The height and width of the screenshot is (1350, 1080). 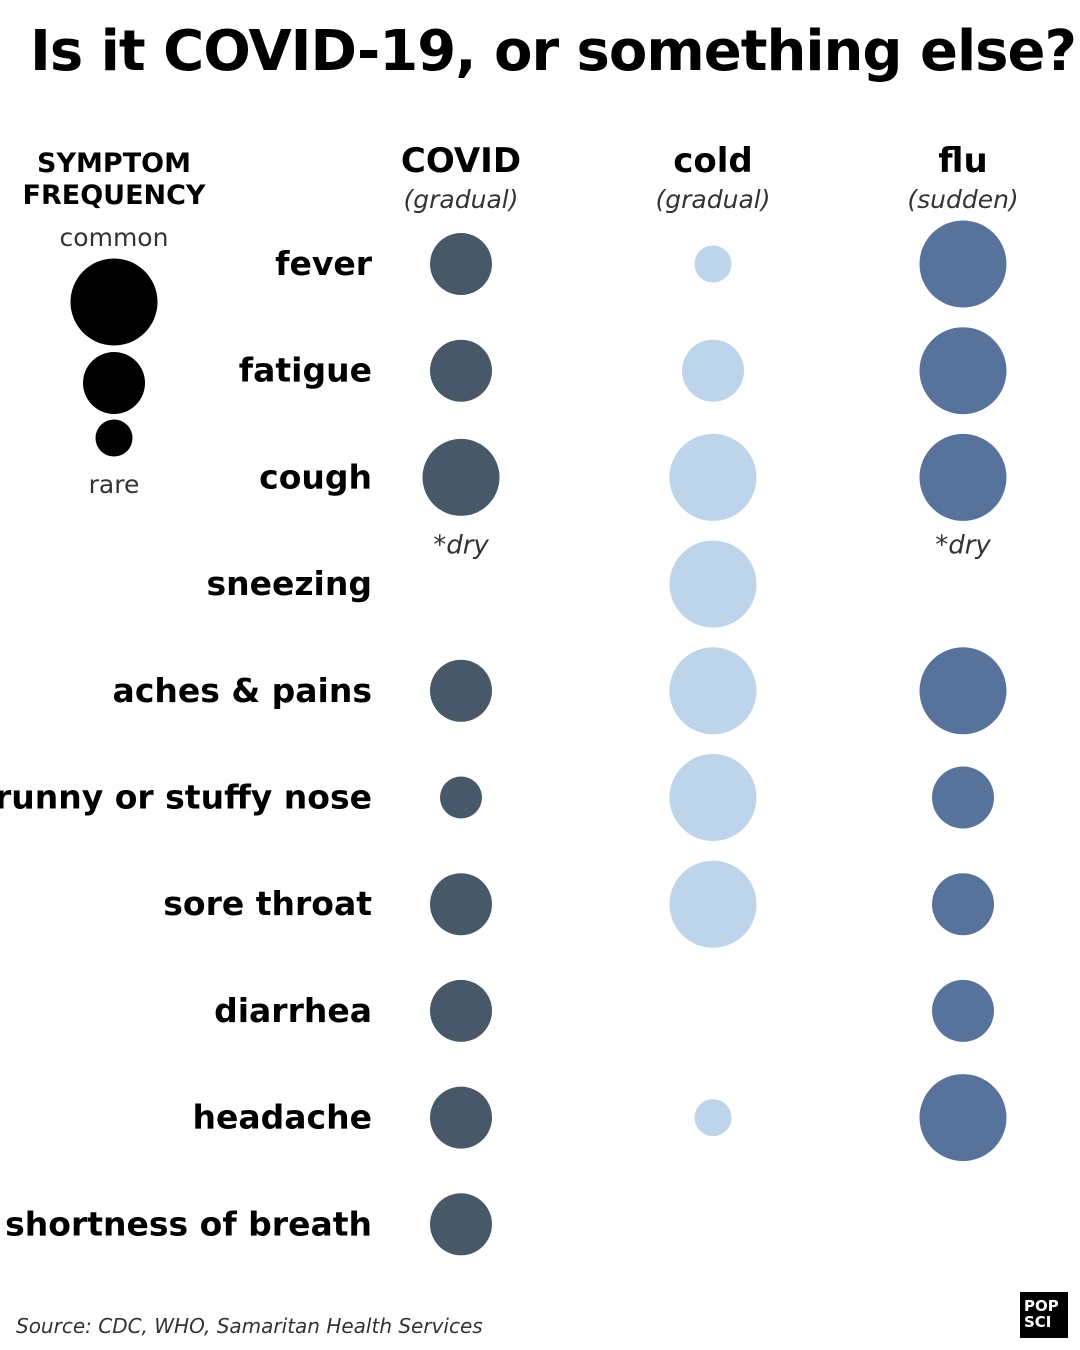 I want to click on symptom-row-cough: cough *dry *dry, so click(x=633, y=496).